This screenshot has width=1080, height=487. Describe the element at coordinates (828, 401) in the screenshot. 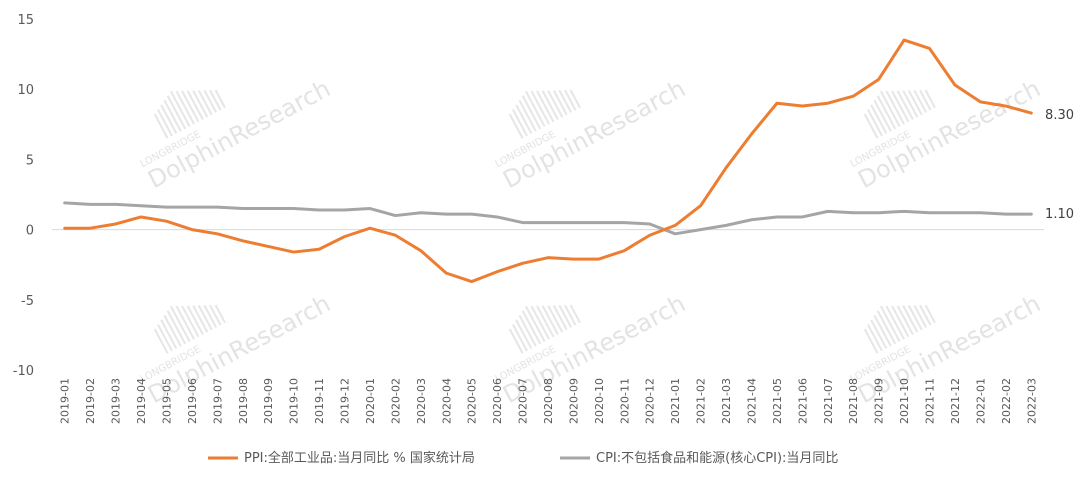

I see `x-tick-label: 2021-07` at that location.